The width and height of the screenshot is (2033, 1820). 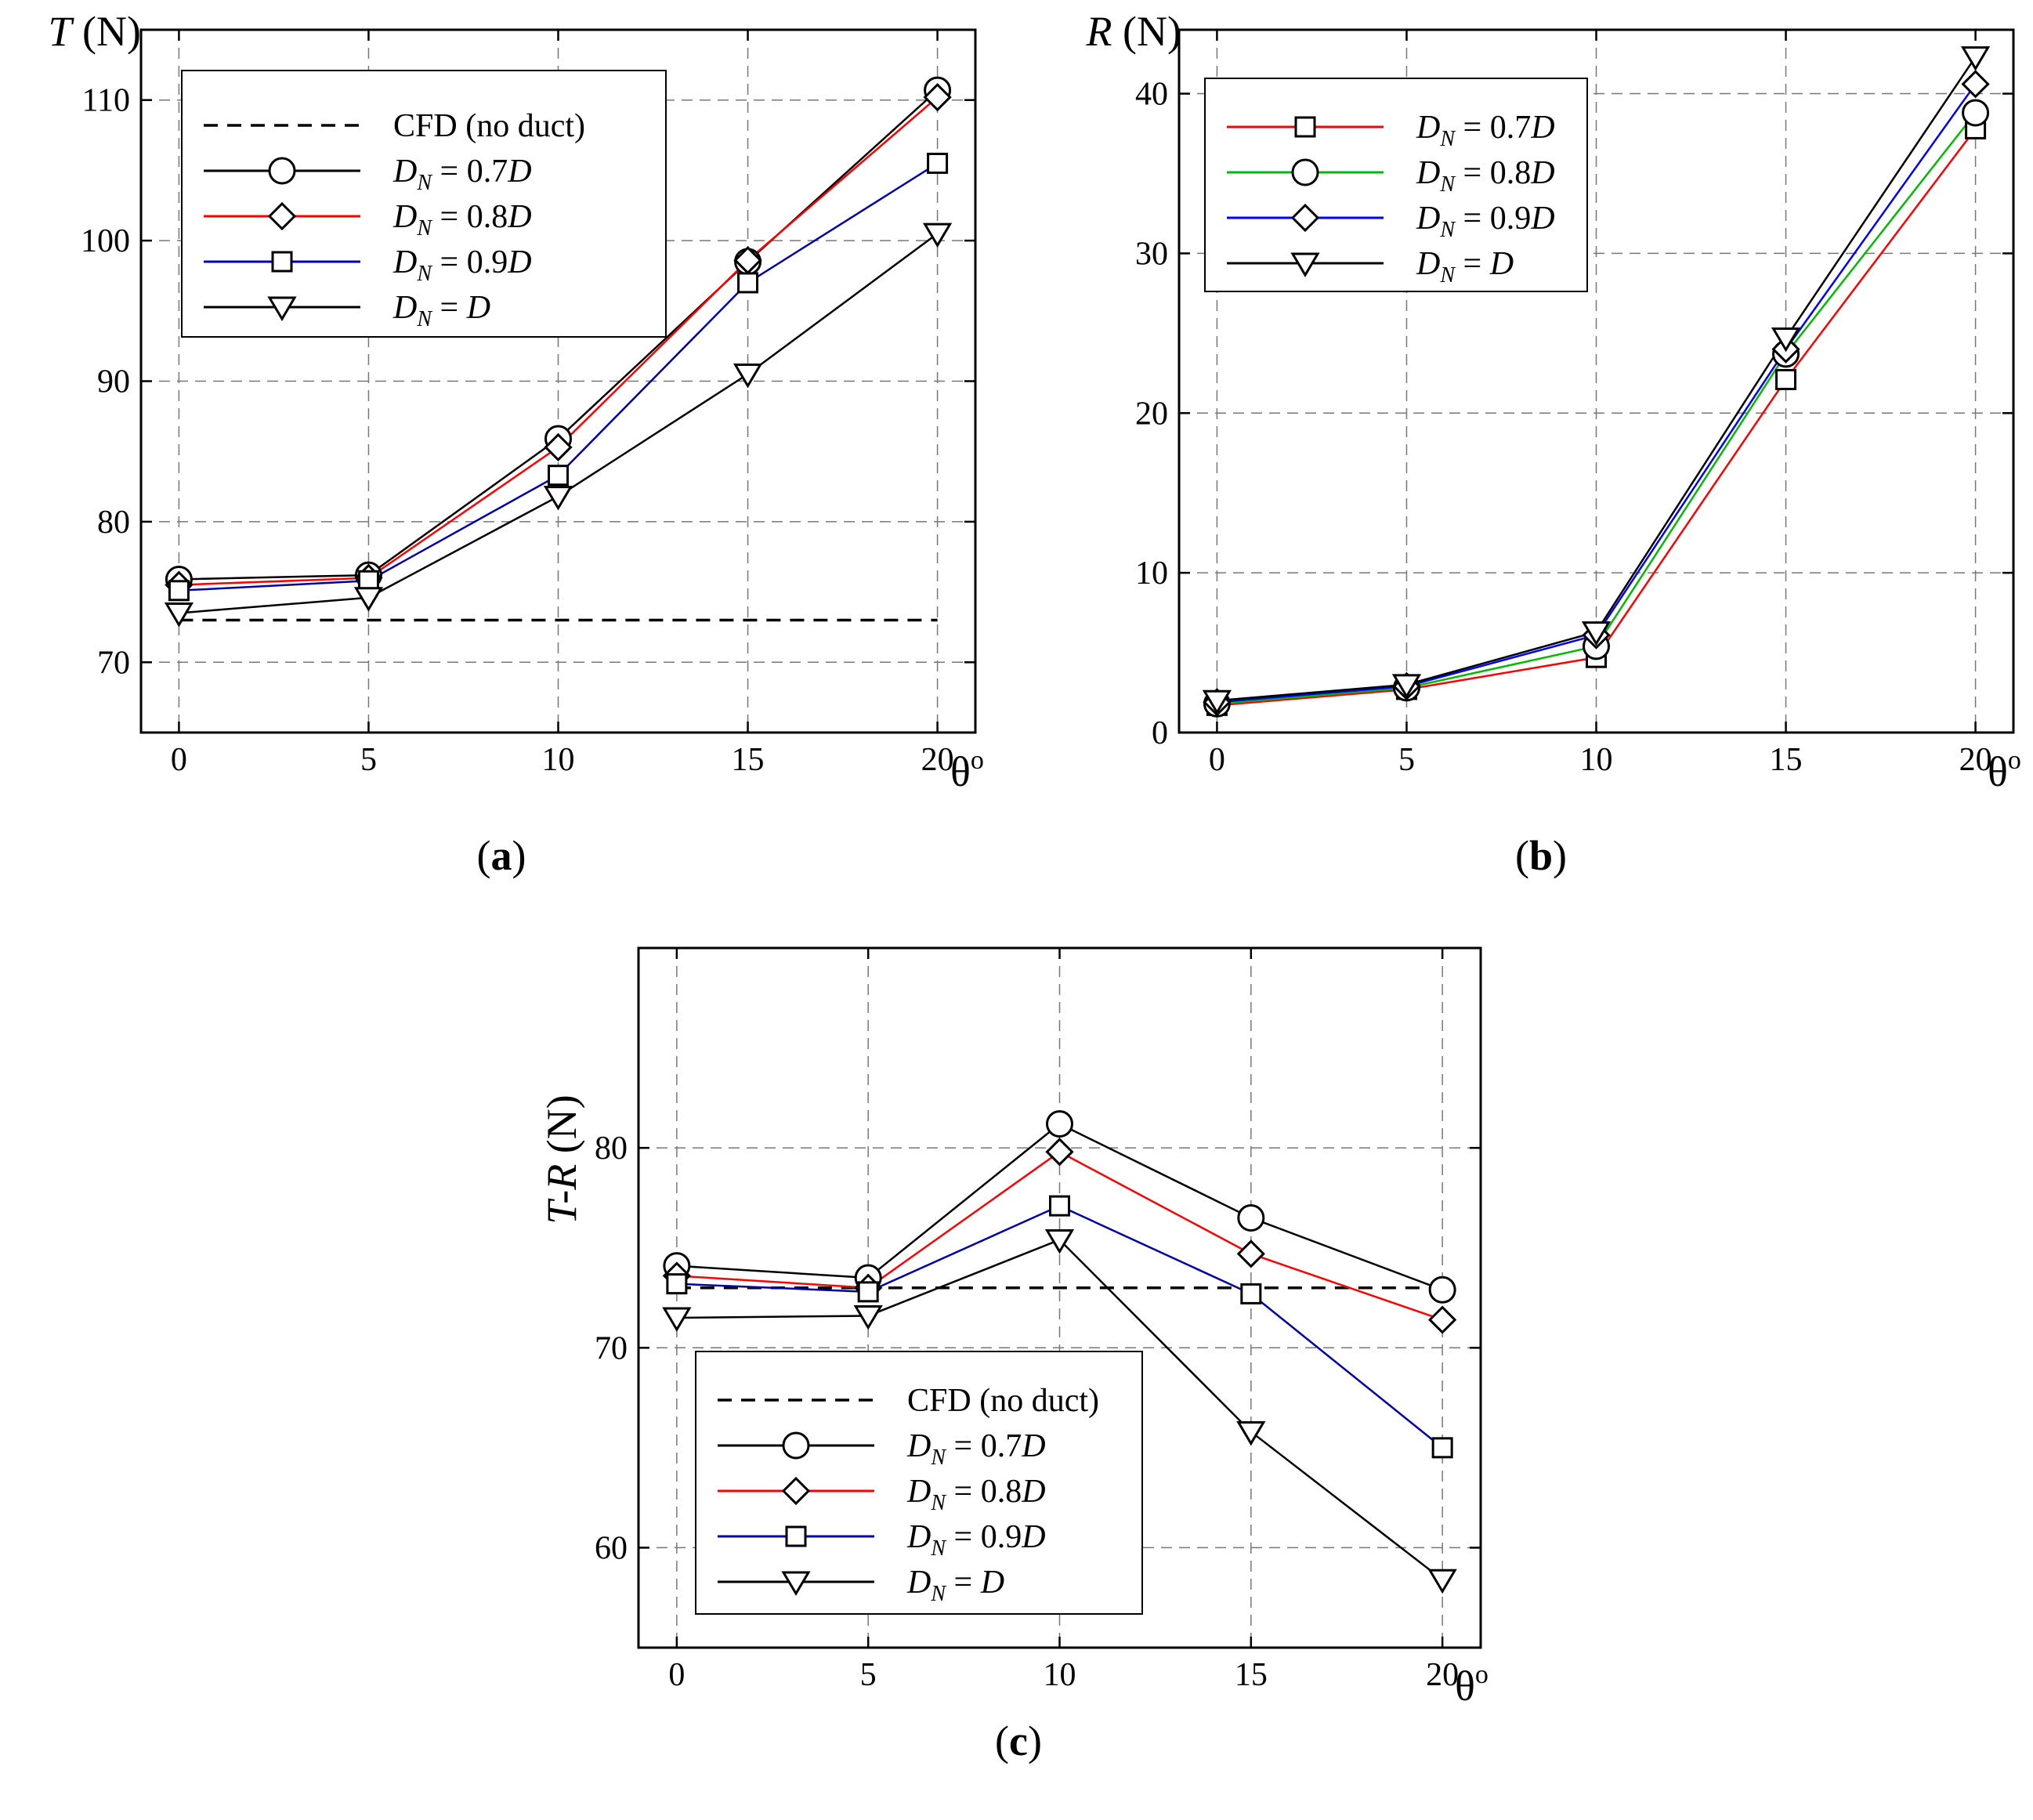 I want to click on y-axis-label-var: T-R, so click(x=561, y=1194).